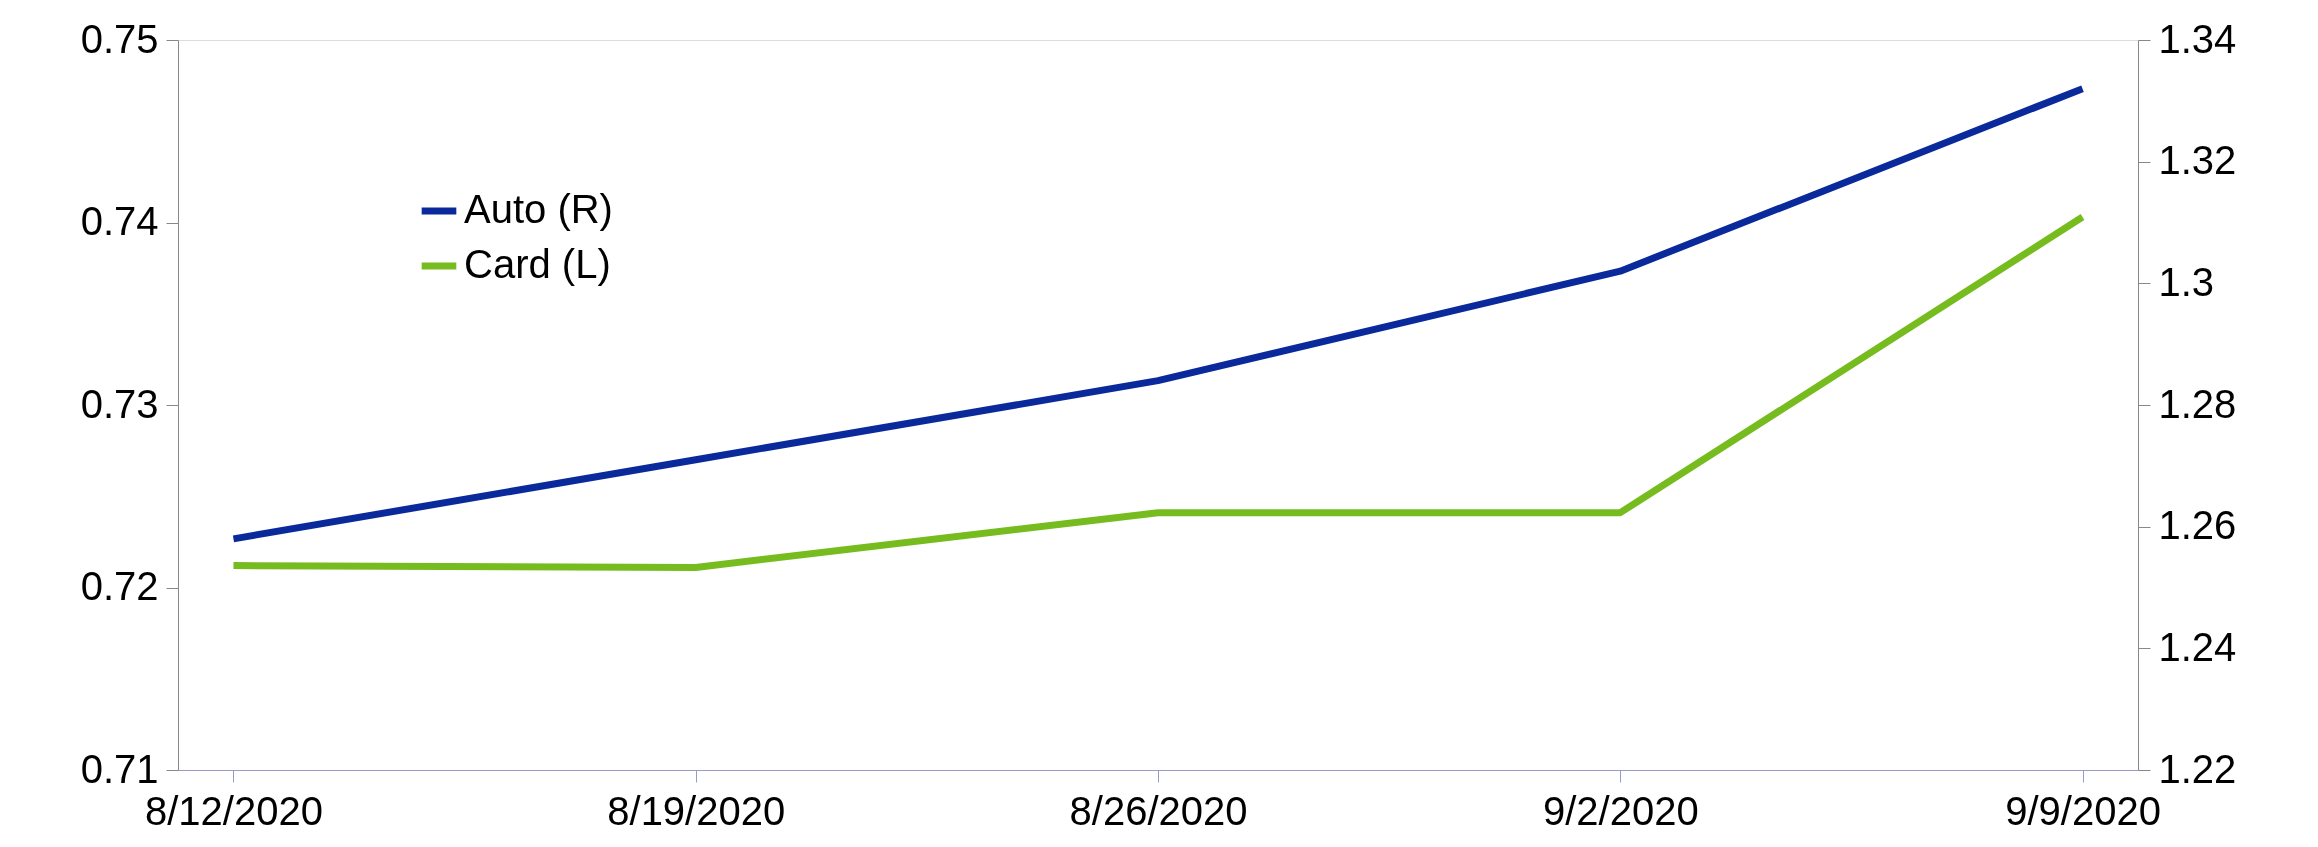 This screenshot has height=847, width=2318. I want to click on legend-label: Card (L), so click(537, 264).